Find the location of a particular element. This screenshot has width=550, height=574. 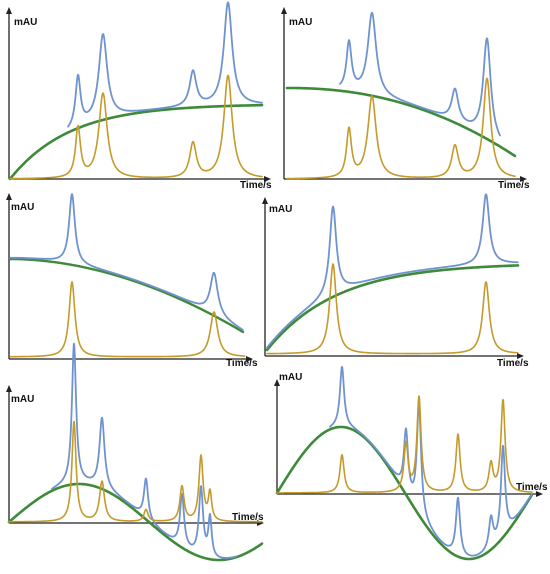

panel-2-peaks-curve is located at coordinates (401, 128).